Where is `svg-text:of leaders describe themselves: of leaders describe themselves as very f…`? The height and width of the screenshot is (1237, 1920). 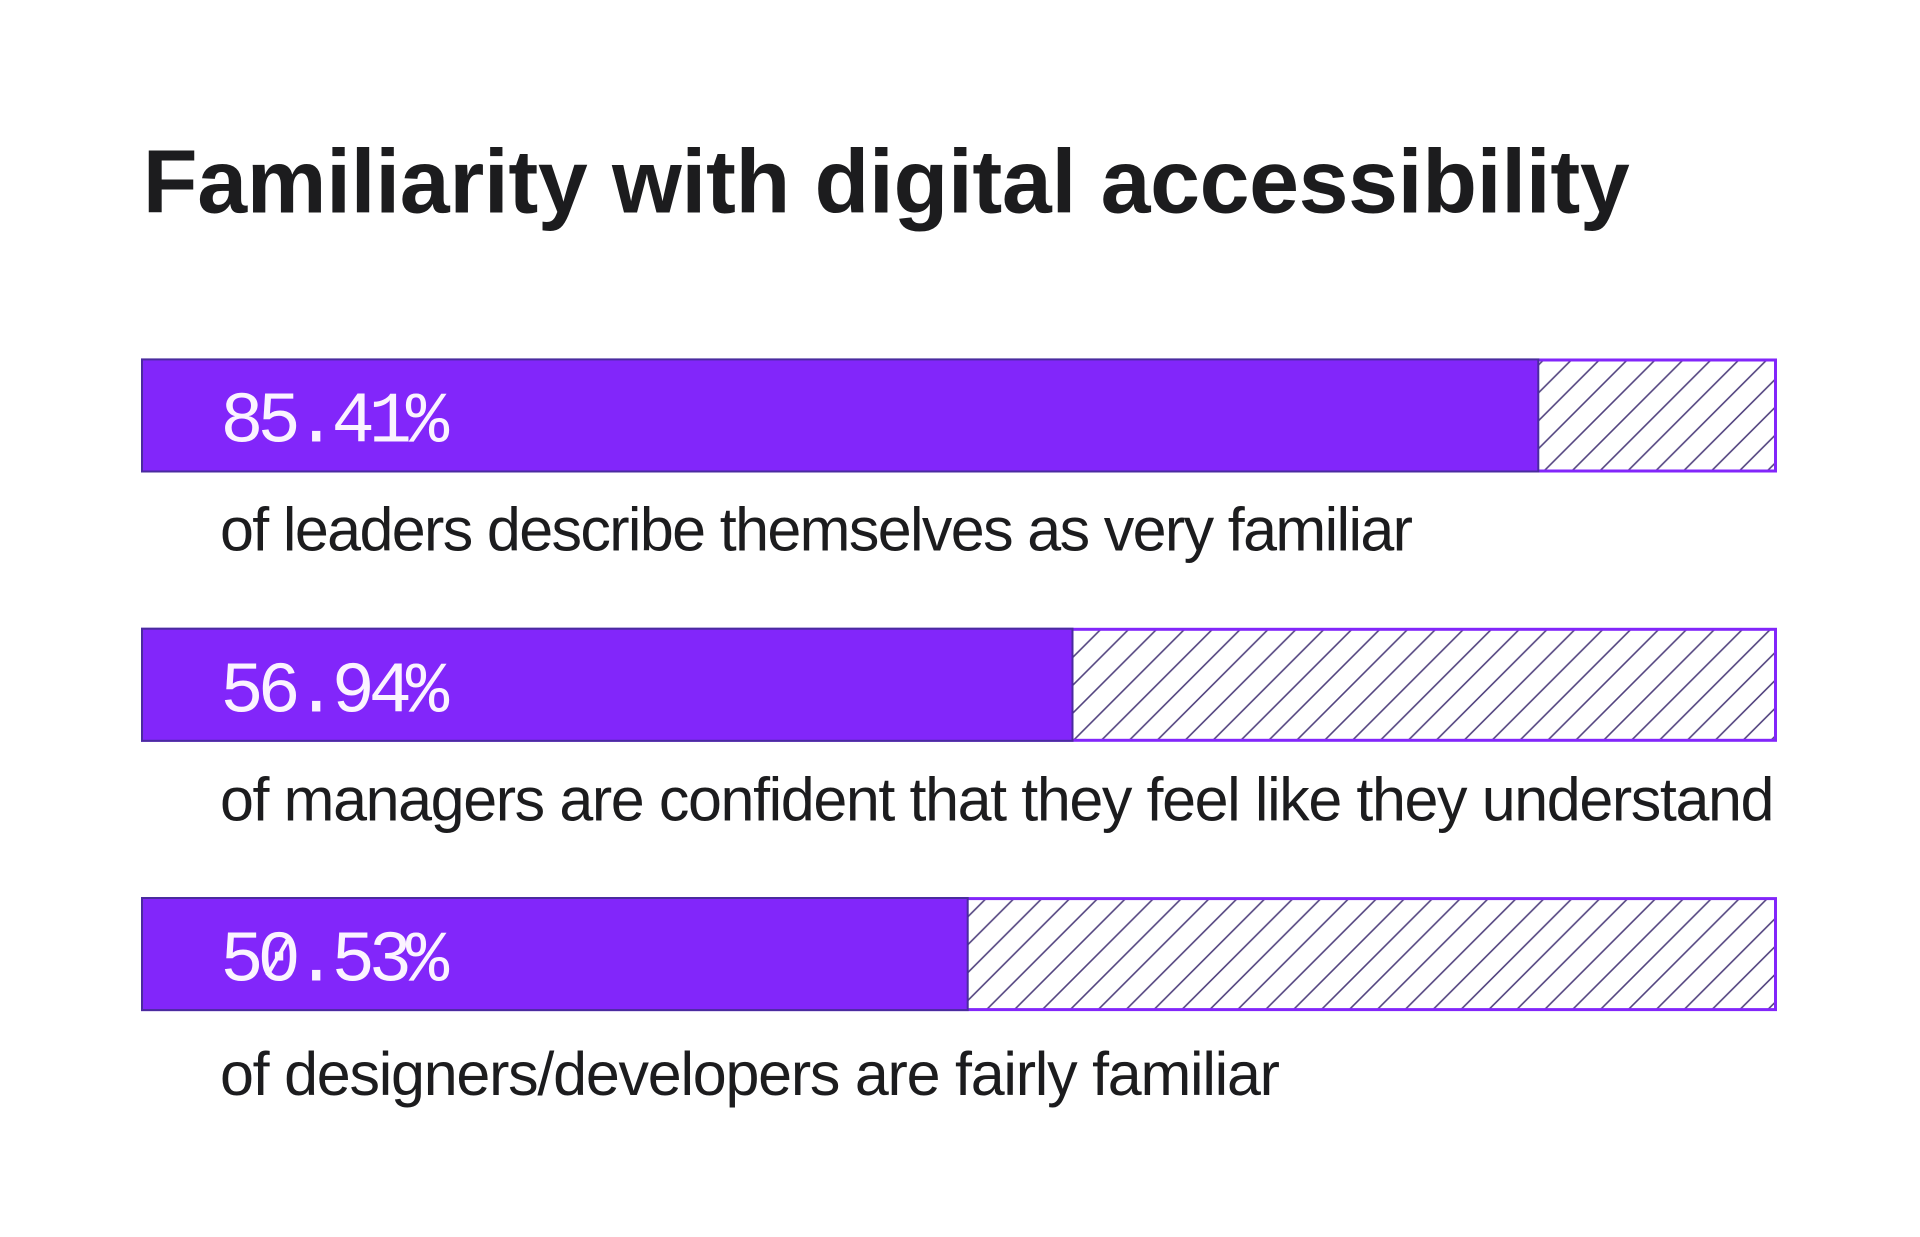 svg-text:of leaders describe themselves: of leaders describe themselves as very f… is located at coordinates (816, 530).